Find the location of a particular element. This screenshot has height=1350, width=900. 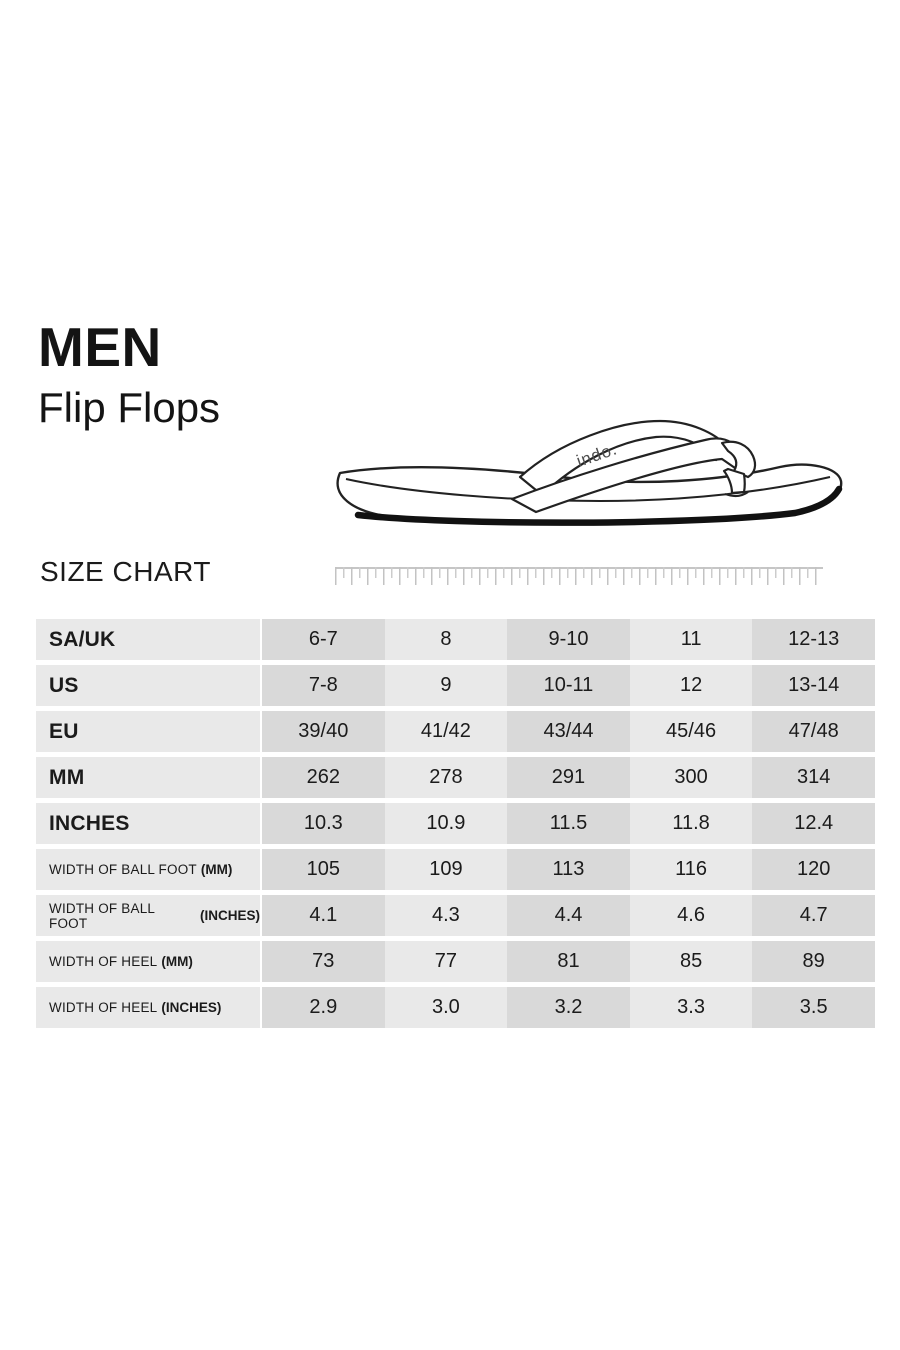

page-title: MEN is located at coordinates (100, 347).